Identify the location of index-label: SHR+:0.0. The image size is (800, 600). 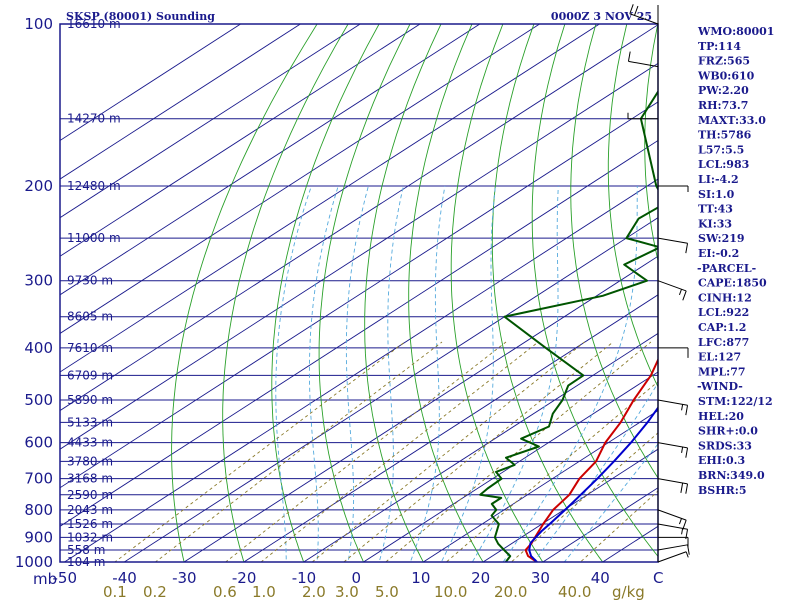
(728, 431).